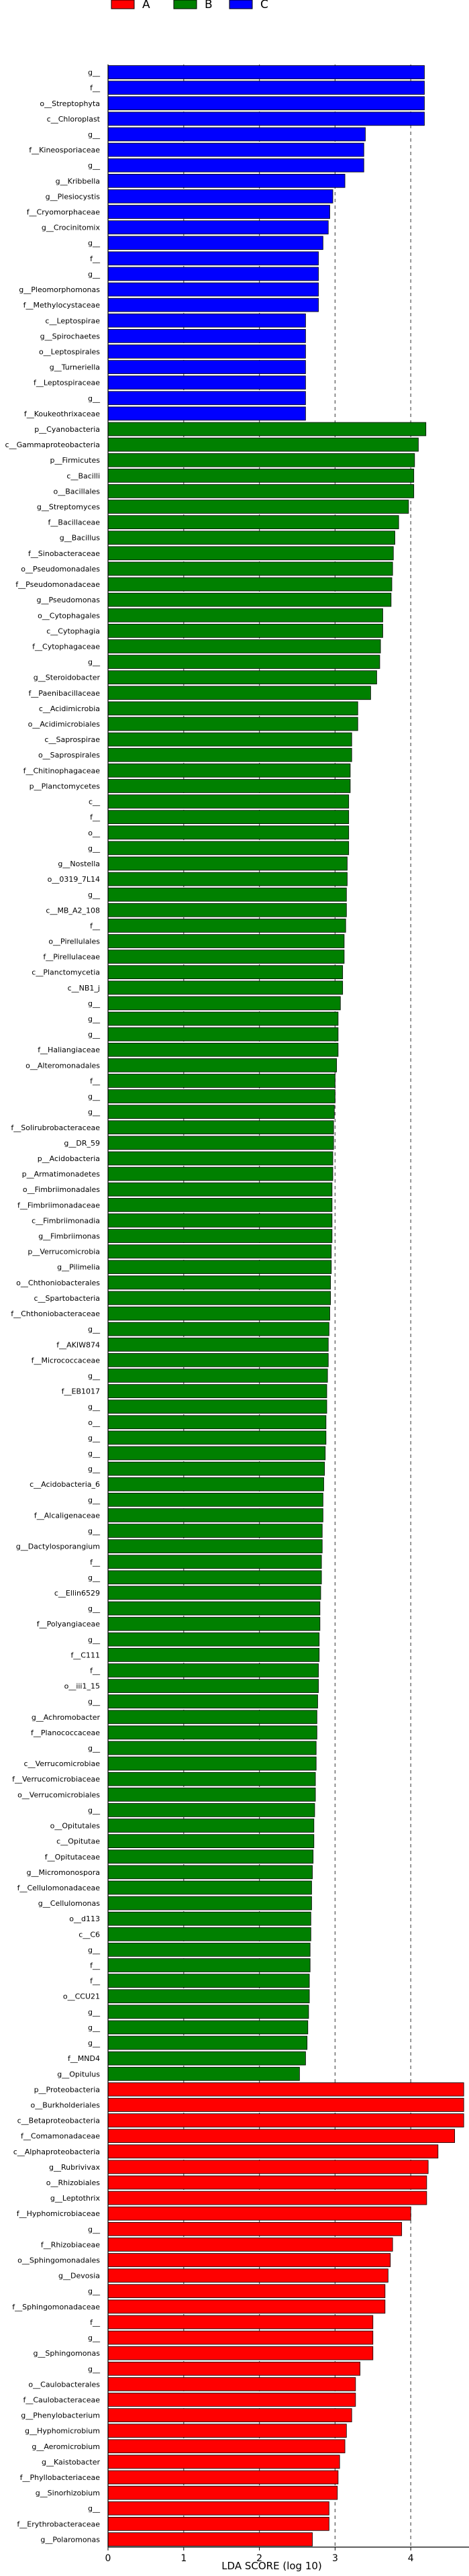 The image size is (469, 2576). What do you see at coordinates (74, 2167) in the screenshot?
I see `bar-label: g__Rubrivivax` at bounding box center [74, 2167].